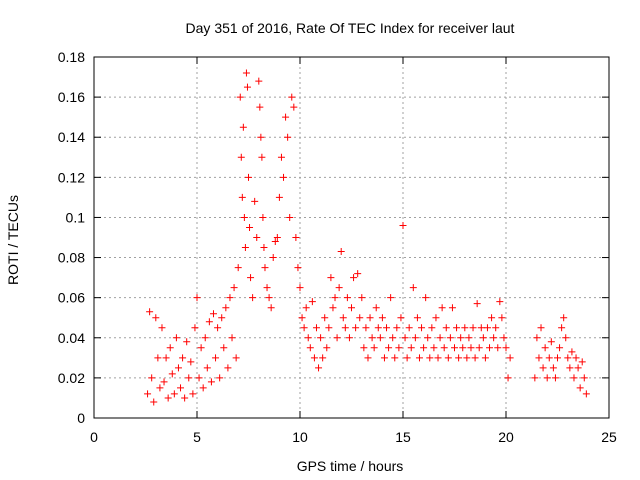 This screenshot has width=640, height=480. What do you see at coordinates (71, 298) in the screenshot?
I see `y-tick-label: 0.06` at bounding box center [71, 298].